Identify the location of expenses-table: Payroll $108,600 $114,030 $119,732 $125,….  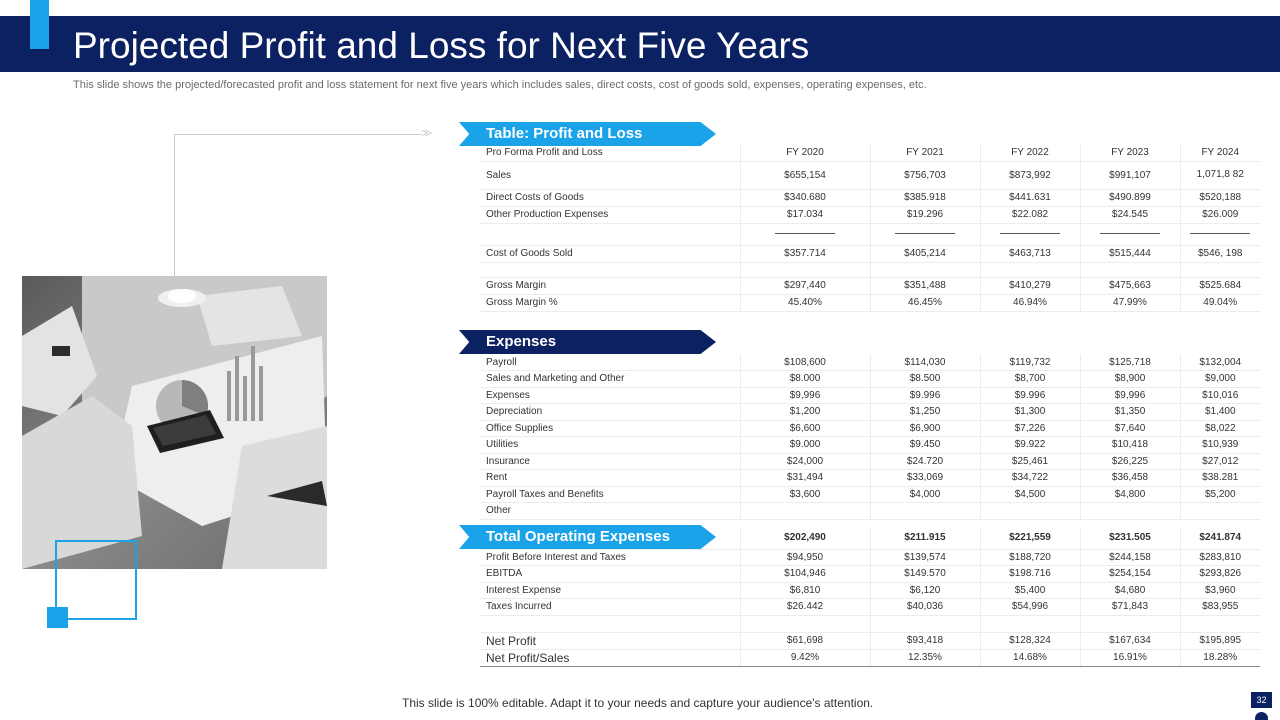
(870, 437).